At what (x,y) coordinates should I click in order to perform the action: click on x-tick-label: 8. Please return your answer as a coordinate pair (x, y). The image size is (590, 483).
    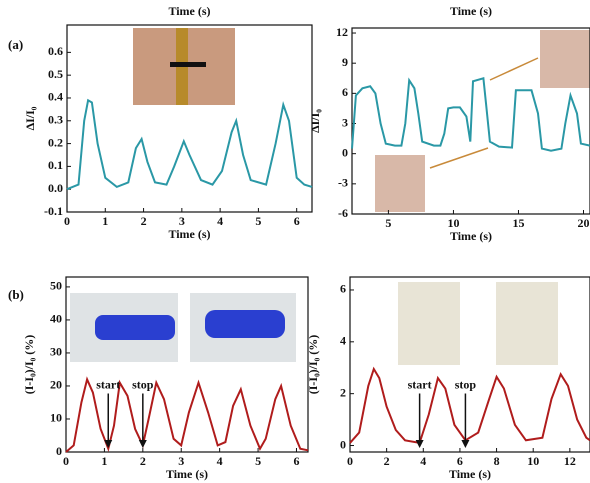
    Looking at the image, I should click on (497, 461).